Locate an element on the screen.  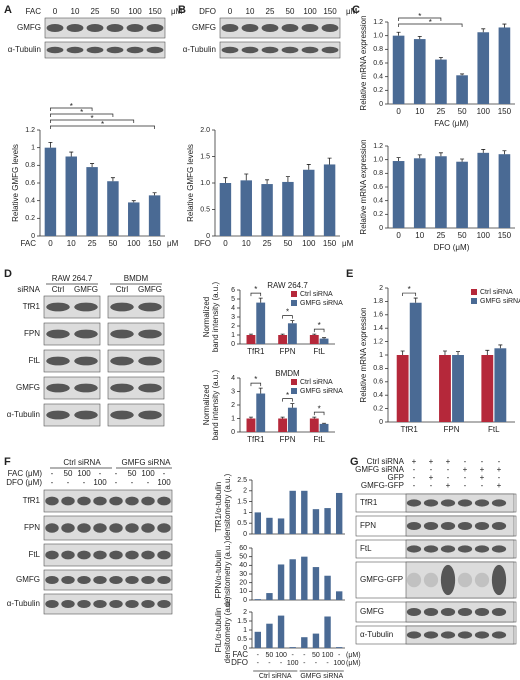
lane-label: 0 is located at coordinates (55, 11).